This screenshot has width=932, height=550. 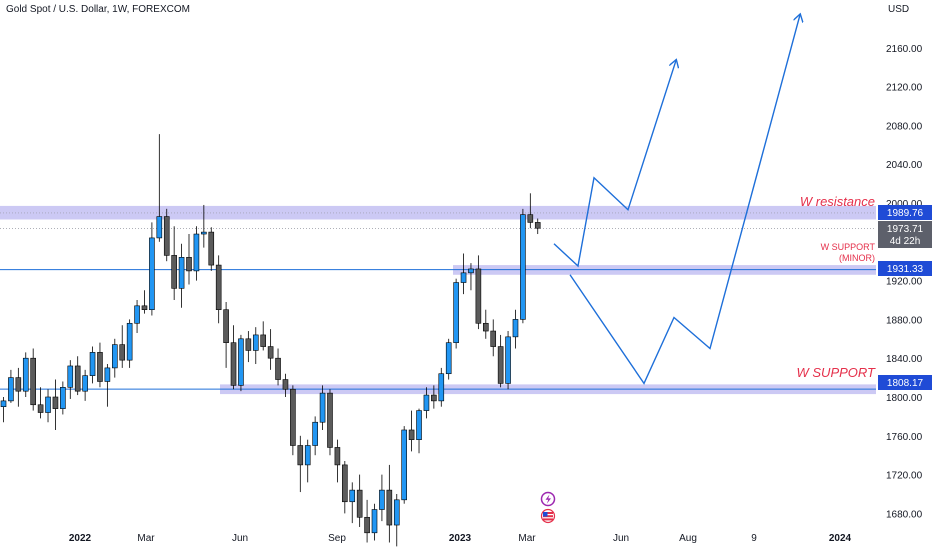 I want to click on price-tag-support: 1808.17, so click(x=905, y=383).